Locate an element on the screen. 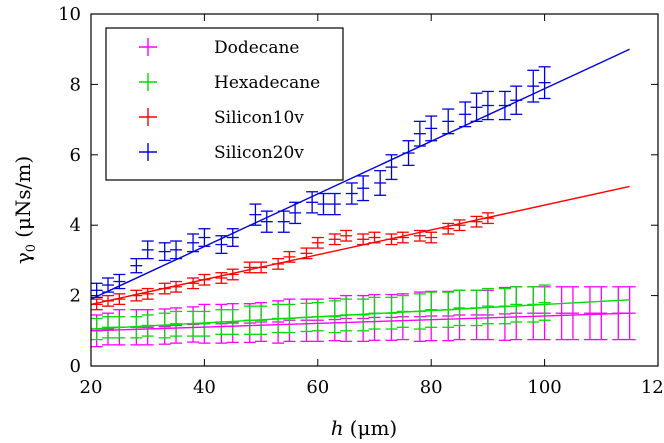 This screenshot has height=443, width=664. y-tick-label: 2 is located at coordinates (75, 296).